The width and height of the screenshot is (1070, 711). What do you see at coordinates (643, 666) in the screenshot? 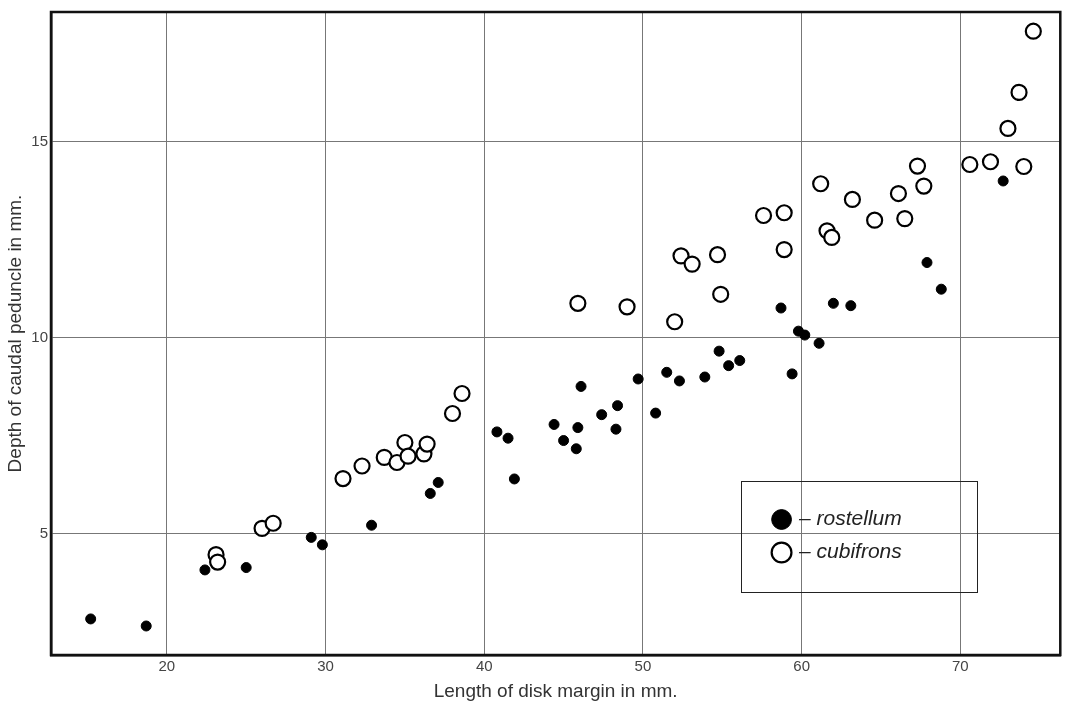
I see `x-tick-label: 50` at bounding box center [643, 666].